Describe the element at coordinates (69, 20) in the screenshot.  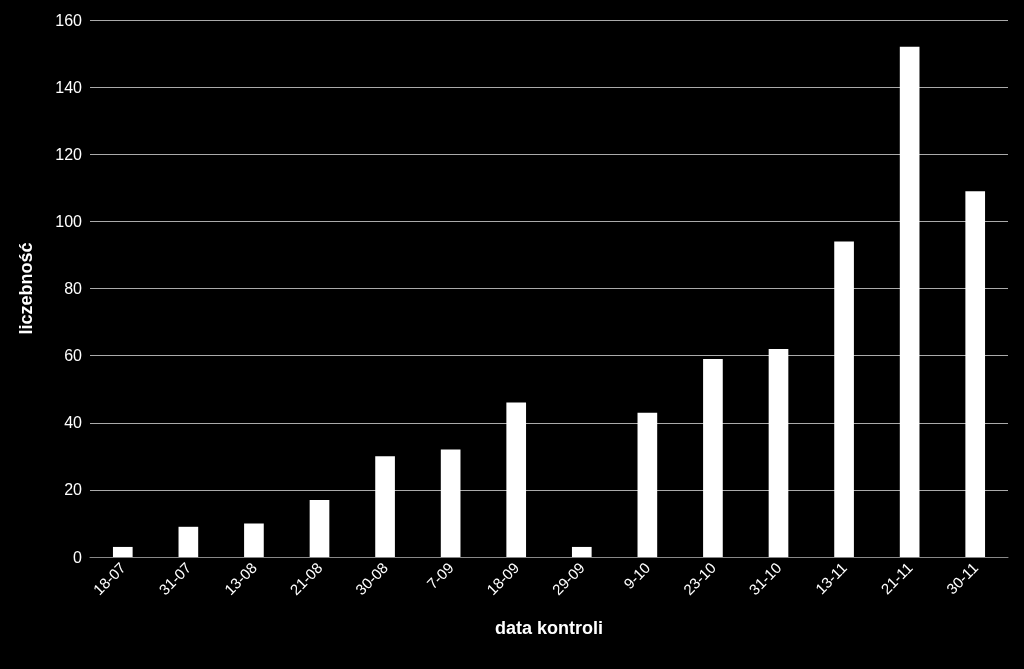
I see `y-tick-label: 160` at that location.